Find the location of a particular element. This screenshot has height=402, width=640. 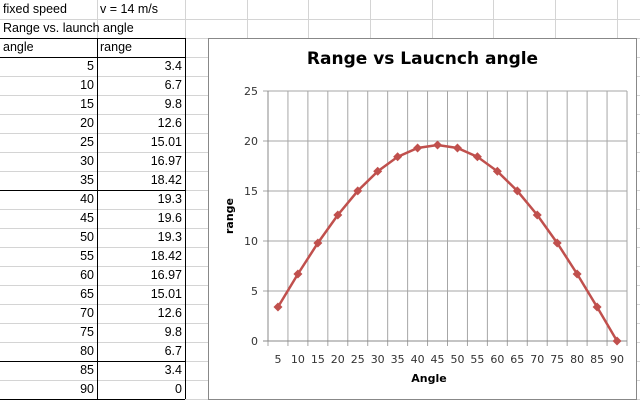

cell-angle: 20 is located at coordinates (87, 123).